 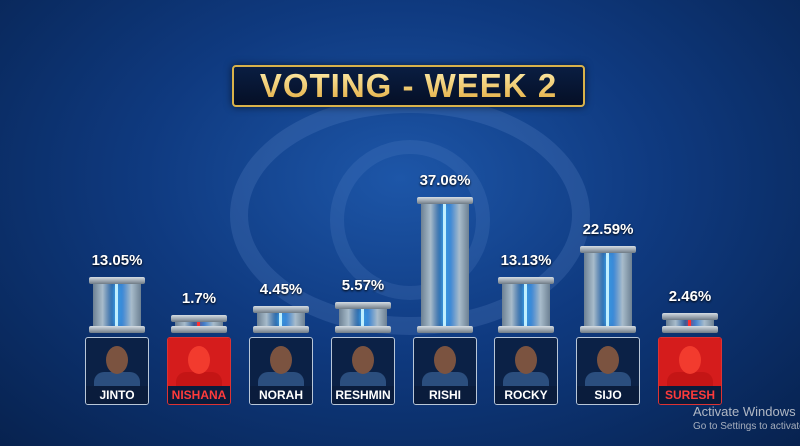 I want to click on contestant-card: SURESH, so click(x=690, y=371).